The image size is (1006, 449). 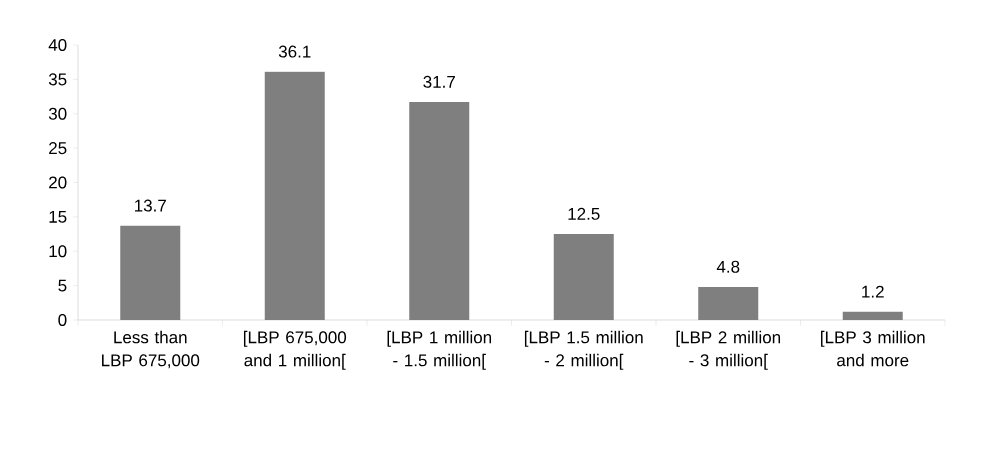 What do you see at coordinates (57, 79) in the screenshot?
I see `y-tick-label: 35` at bounding box center [57, 79].